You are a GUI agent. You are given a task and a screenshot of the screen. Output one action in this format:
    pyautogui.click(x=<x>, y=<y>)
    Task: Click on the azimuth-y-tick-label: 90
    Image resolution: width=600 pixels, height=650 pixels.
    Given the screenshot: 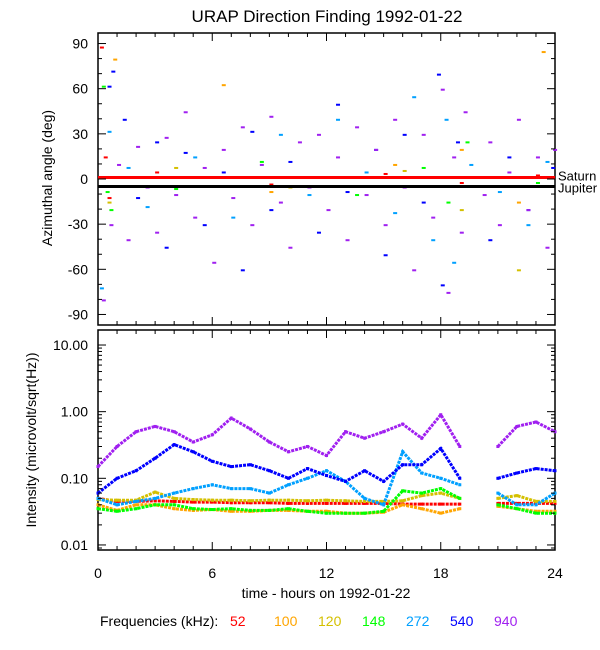 What is the action you would take?
    pyautogui.click(x=80, y=44)
    